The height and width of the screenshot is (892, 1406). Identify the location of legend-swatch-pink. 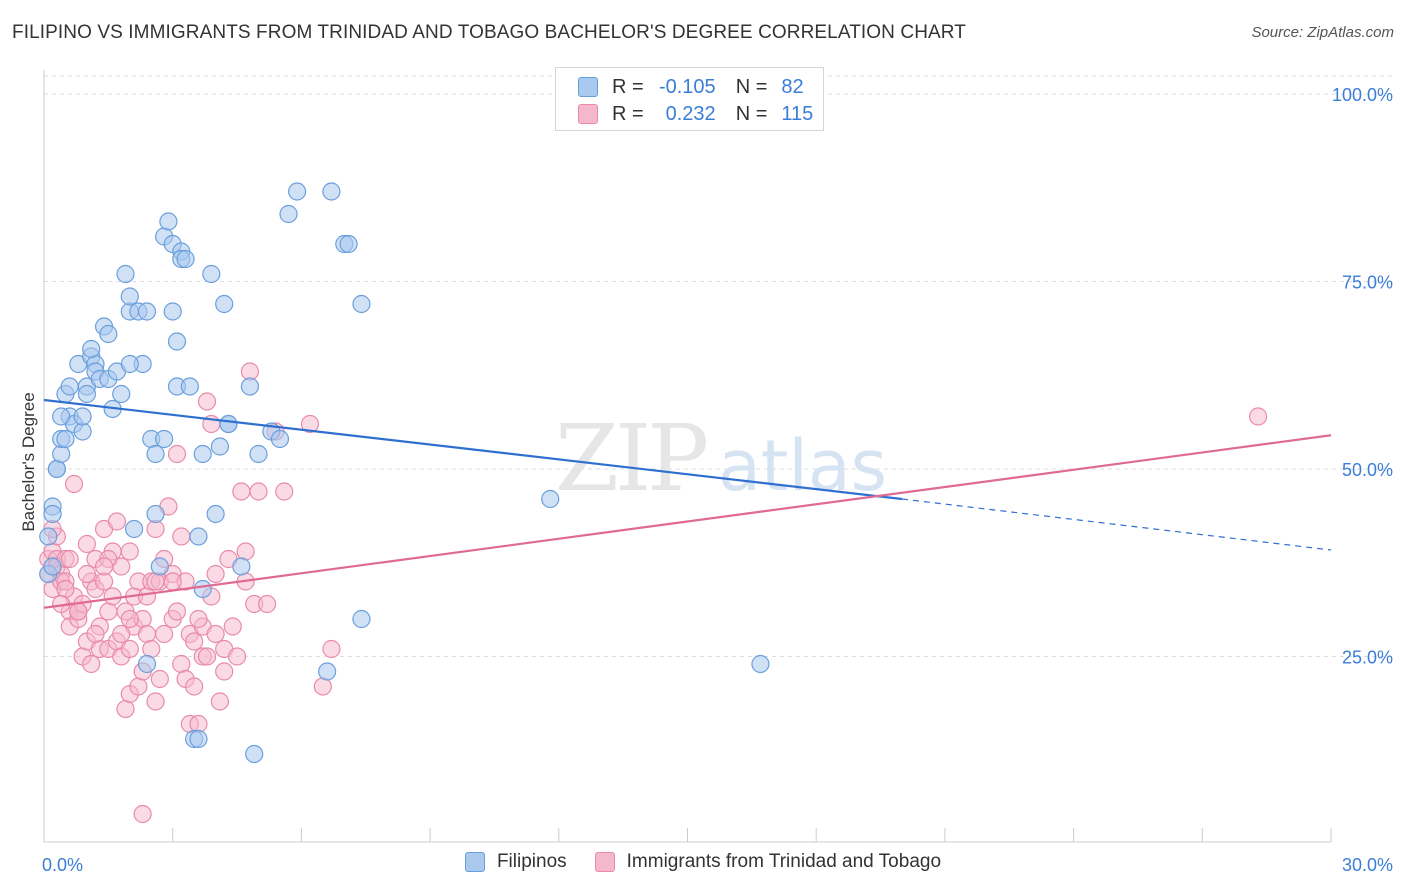
(588, 114).